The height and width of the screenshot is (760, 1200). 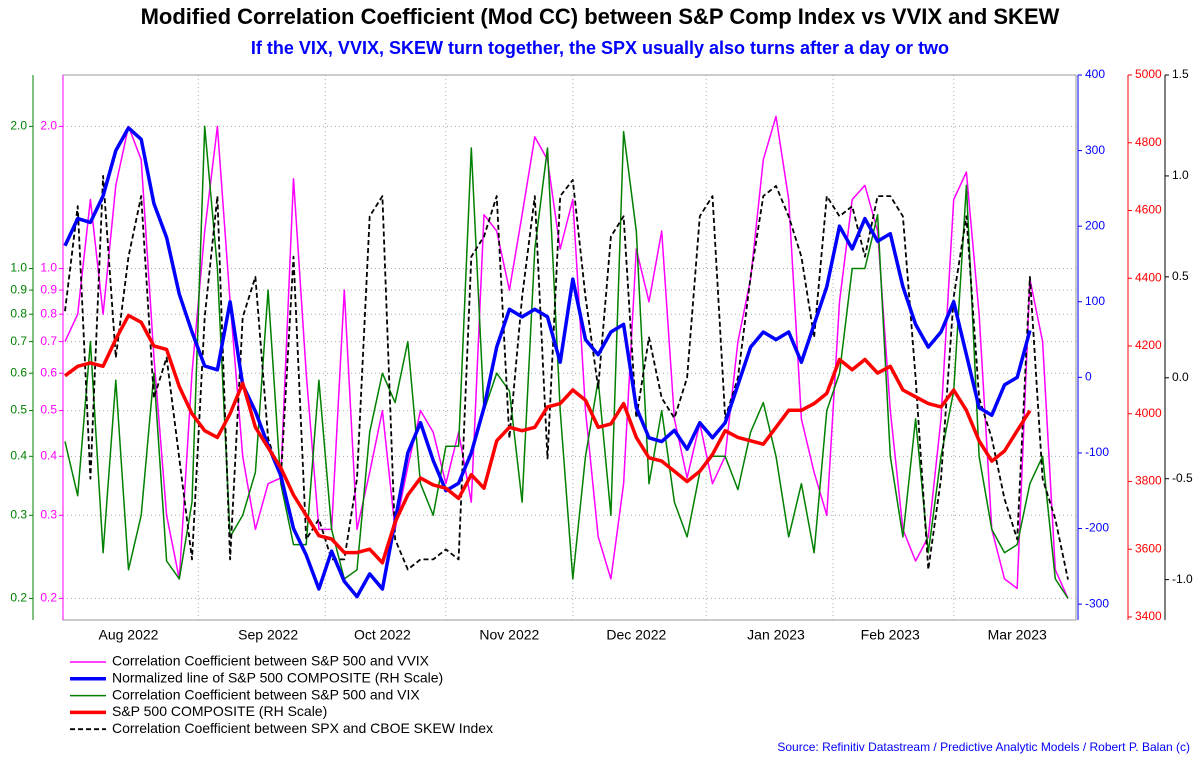 I want to click on x-tick-label: Sep 2022, so click(x=268, y=635).